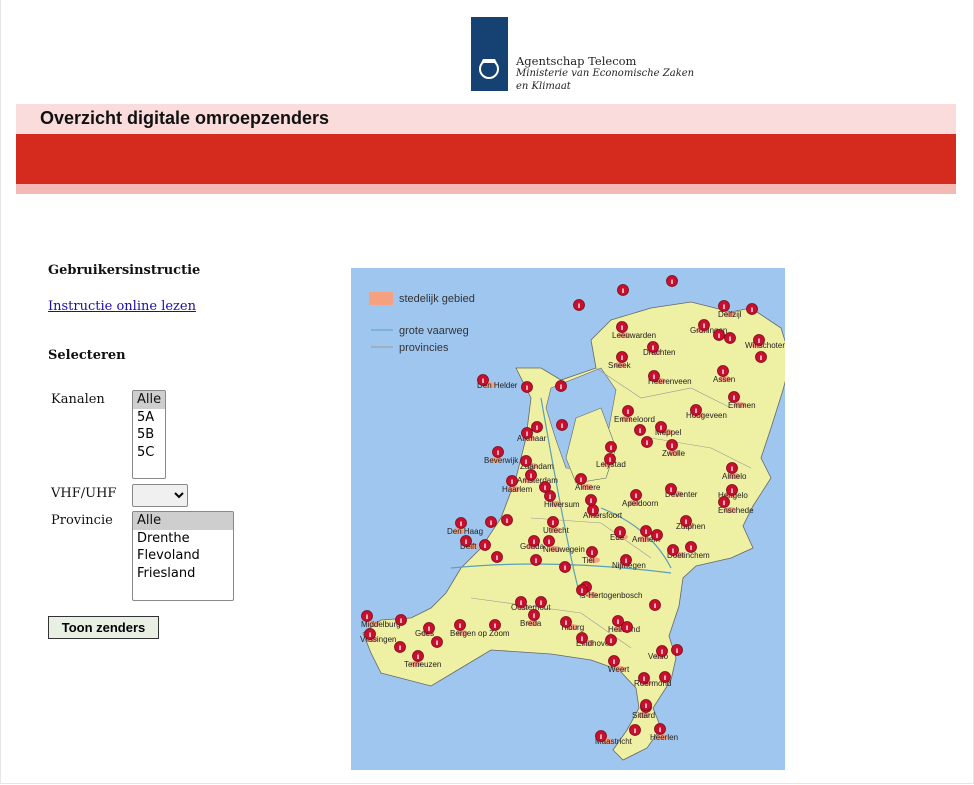  I want to click on legend-swatch, so click(381, 298).